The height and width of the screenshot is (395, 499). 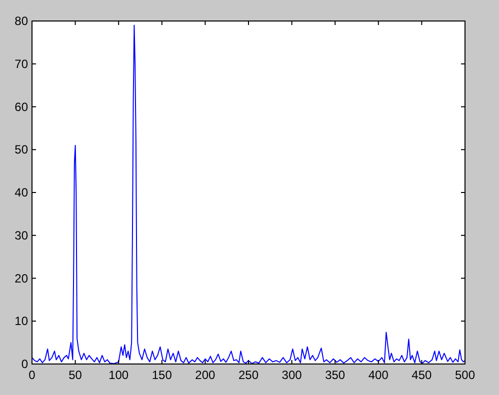 What do you see at coordinates (335, 375) in the screenshot?
I see `x-tick-label: 350` at bounding box center [335, 375].